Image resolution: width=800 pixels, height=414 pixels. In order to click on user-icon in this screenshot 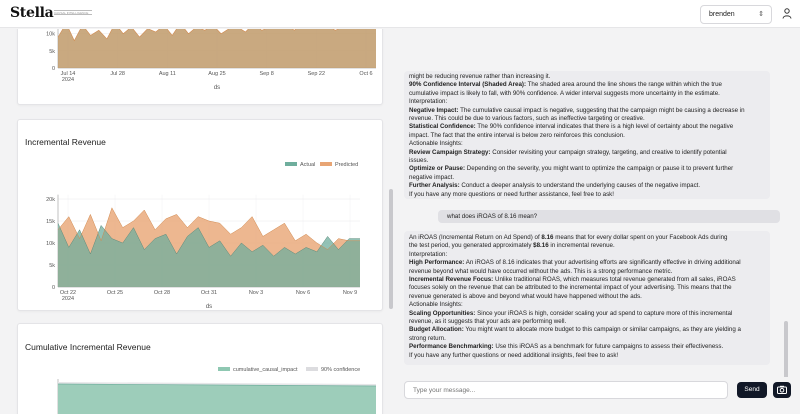, I will do `click(787, 13)`.